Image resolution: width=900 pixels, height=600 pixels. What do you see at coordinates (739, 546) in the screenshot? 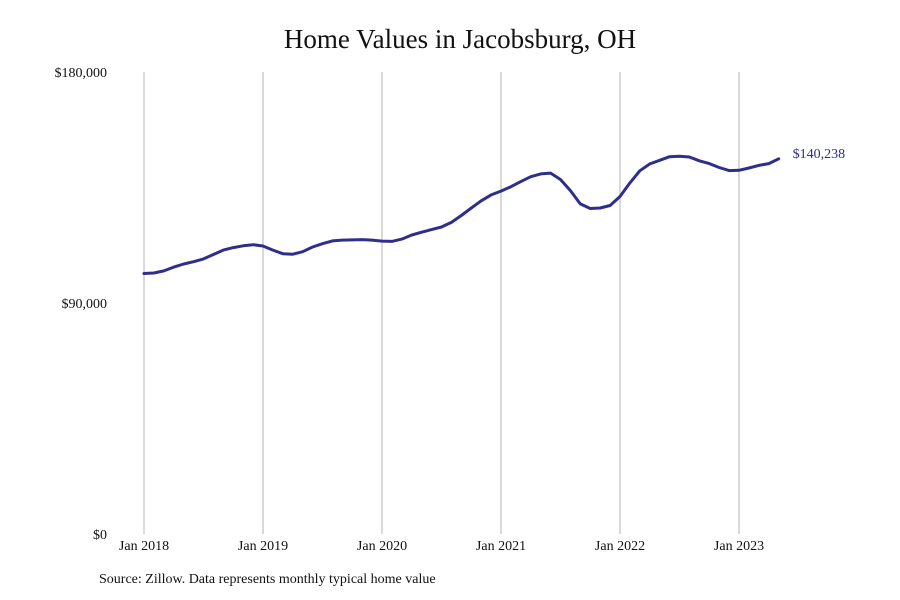
I see `x-tick-label: Jan 2023` at bounding box center [739, 546].